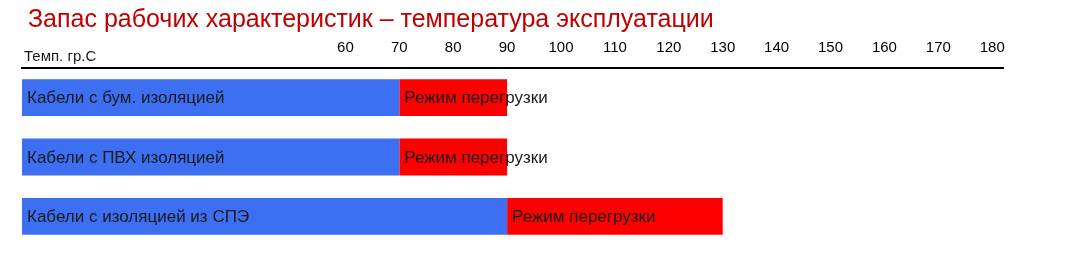  What do you see at coordinates (614, 47) in the screenshot?
I see `x-tick-label: 110` at bounding box center [614, 47].